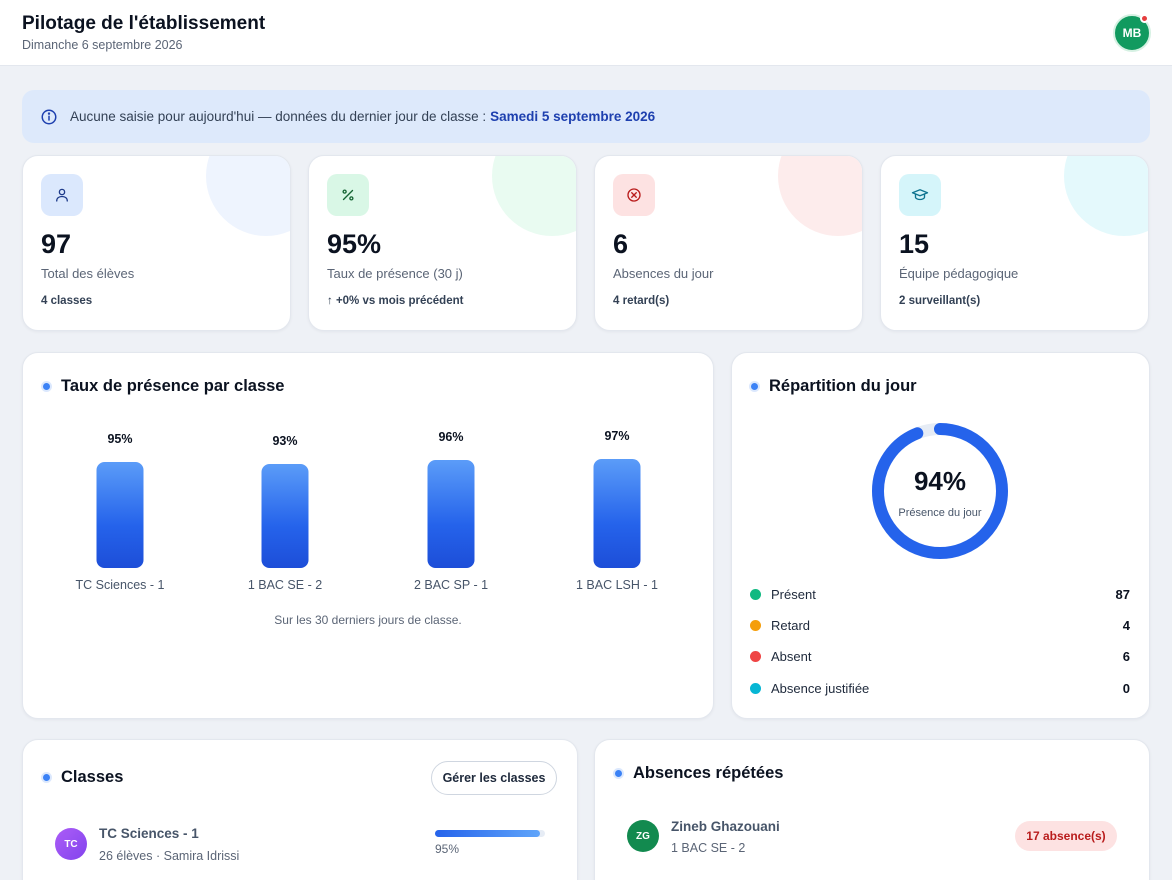 The height and width of the screenshot is (880, 1172). I want to click on stat-sub: 4 retard(s), so click(641, 301).